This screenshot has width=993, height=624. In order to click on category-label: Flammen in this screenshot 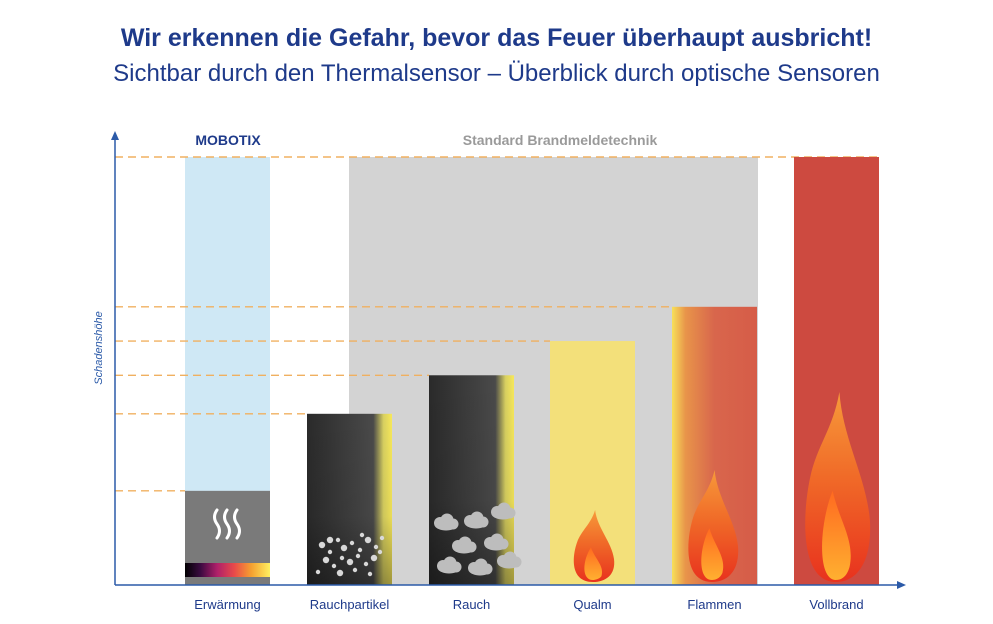, I will do `click(714, 604)`.